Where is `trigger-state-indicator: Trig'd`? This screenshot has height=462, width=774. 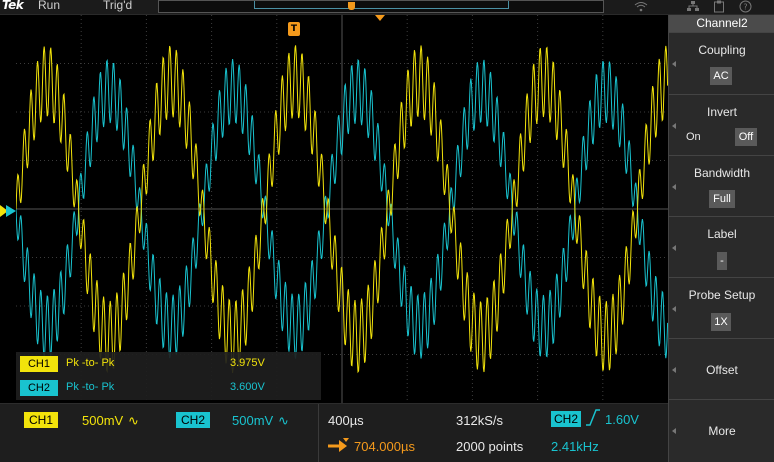 trigger-state-indicator: Trig'd is located at coordinates (118, 6).